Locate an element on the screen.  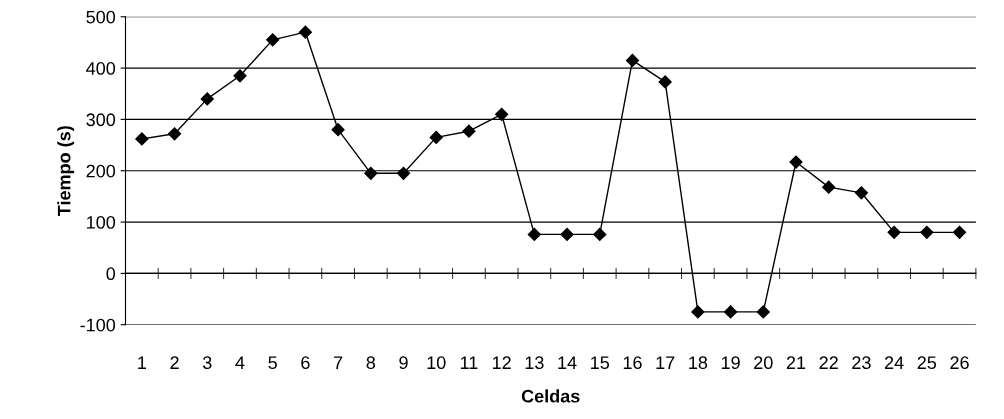
x-tick-label: 24 is located at coordinates (894, 362).